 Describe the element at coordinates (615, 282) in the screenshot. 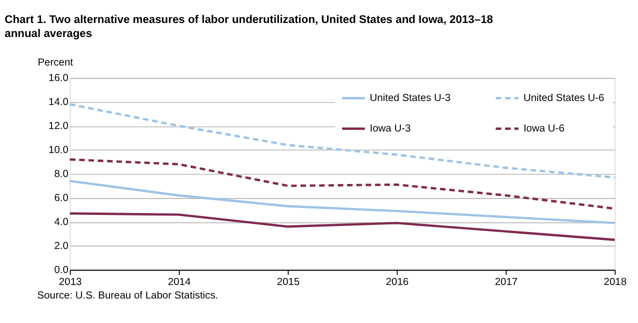

I see `x-tick-label: 2018` at that location.